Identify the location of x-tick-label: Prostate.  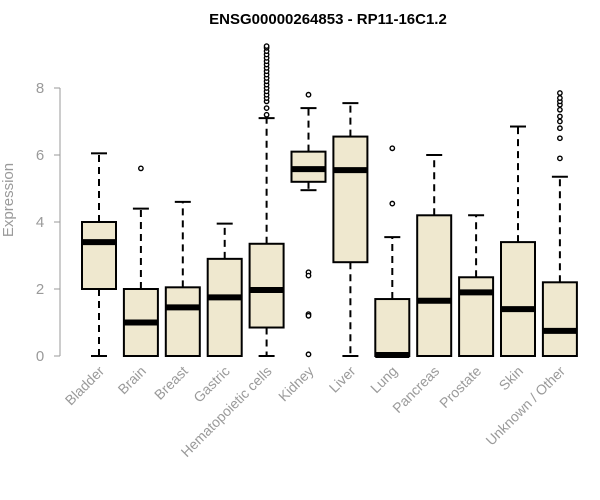
(460, 387).